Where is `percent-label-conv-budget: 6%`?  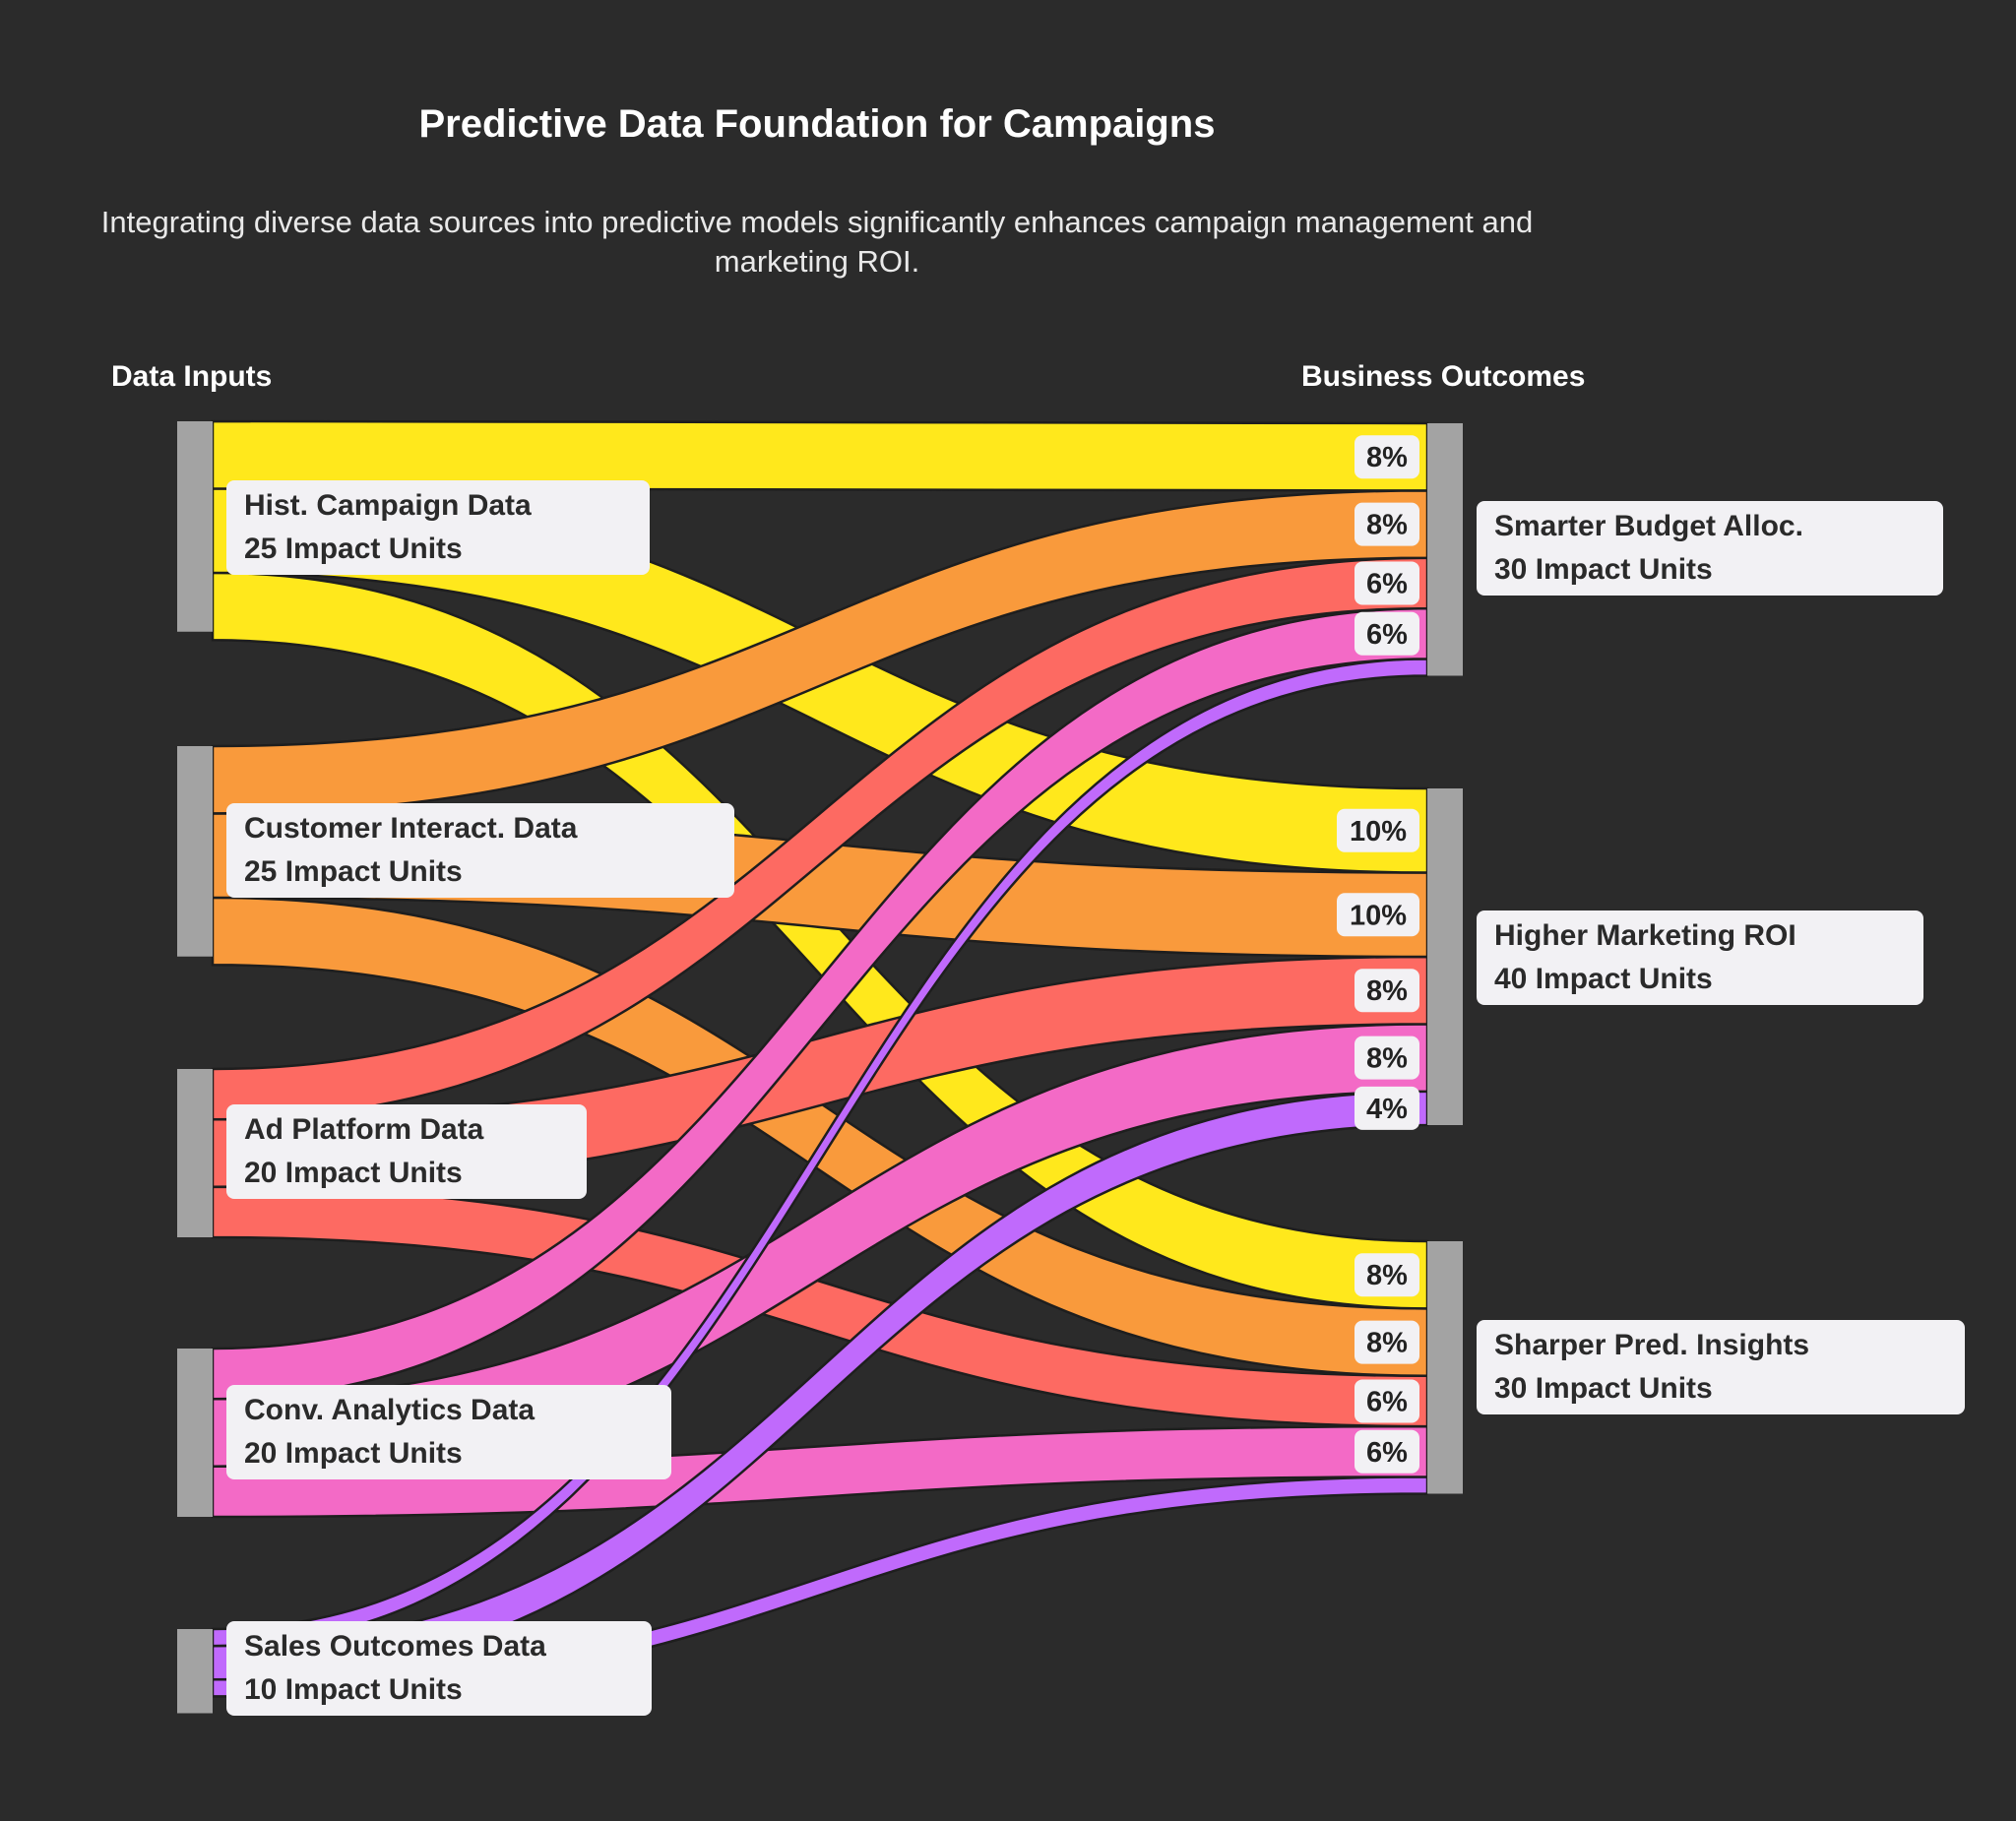 percent-label-conv-budget: 6% is located at coordinates (1386, 633).